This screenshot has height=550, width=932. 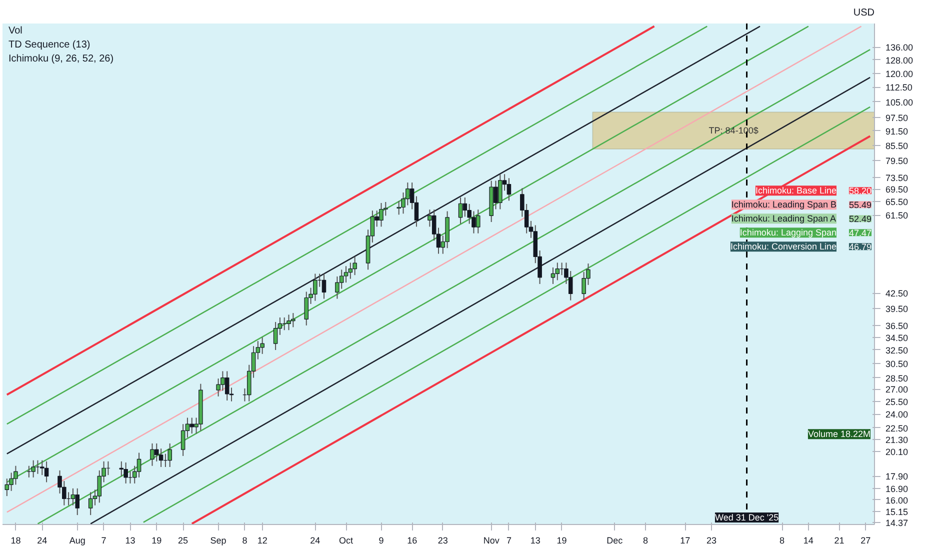 I want to click on annotation: 58.20, so click(x=860, y=191).